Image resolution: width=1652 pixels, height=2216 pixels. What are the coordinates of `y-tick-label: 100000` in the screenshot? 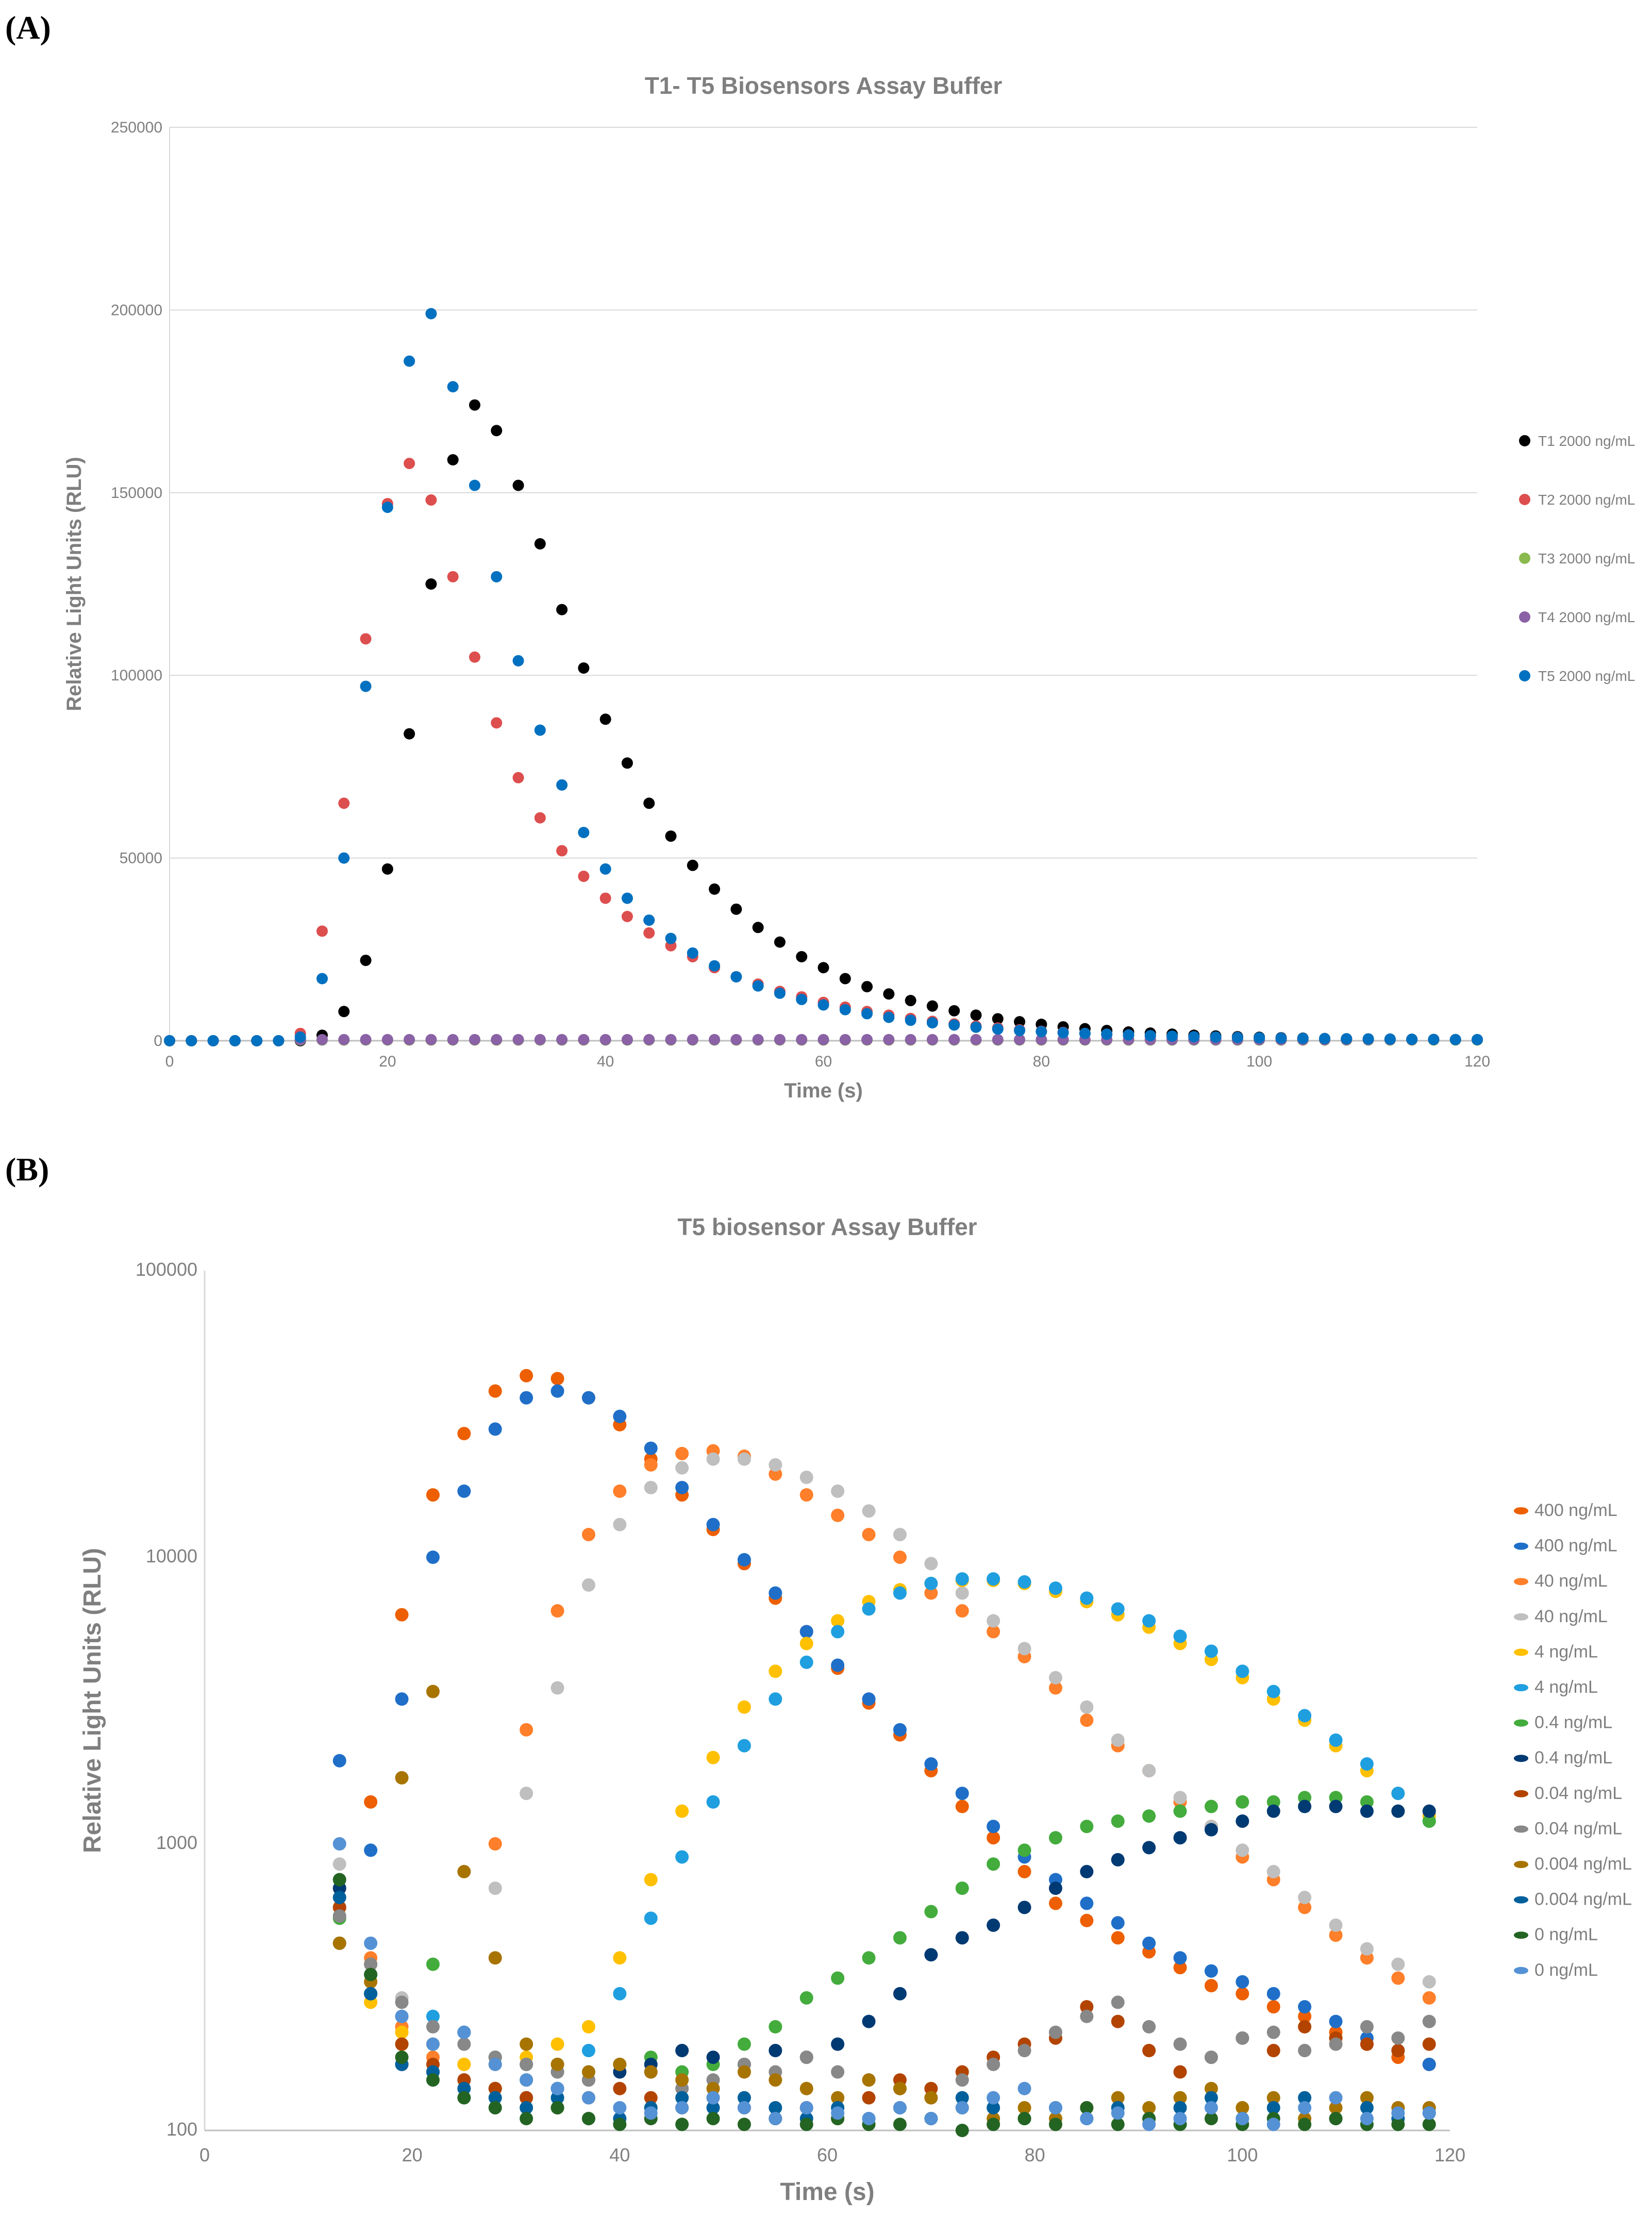 It's located at (136, 676).